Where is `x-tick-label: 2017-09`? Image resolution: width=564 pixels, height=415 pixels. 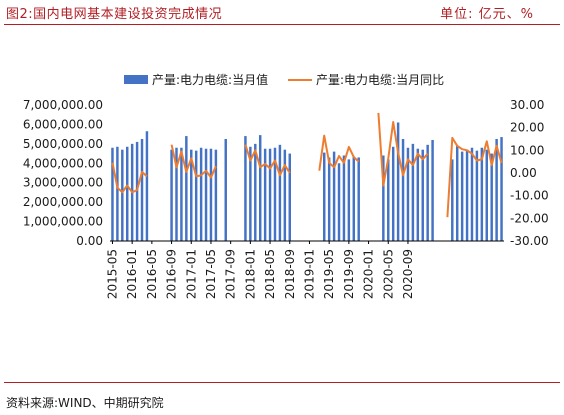
x-tick-label: 2017-09 is located at coordinates (231, 274).